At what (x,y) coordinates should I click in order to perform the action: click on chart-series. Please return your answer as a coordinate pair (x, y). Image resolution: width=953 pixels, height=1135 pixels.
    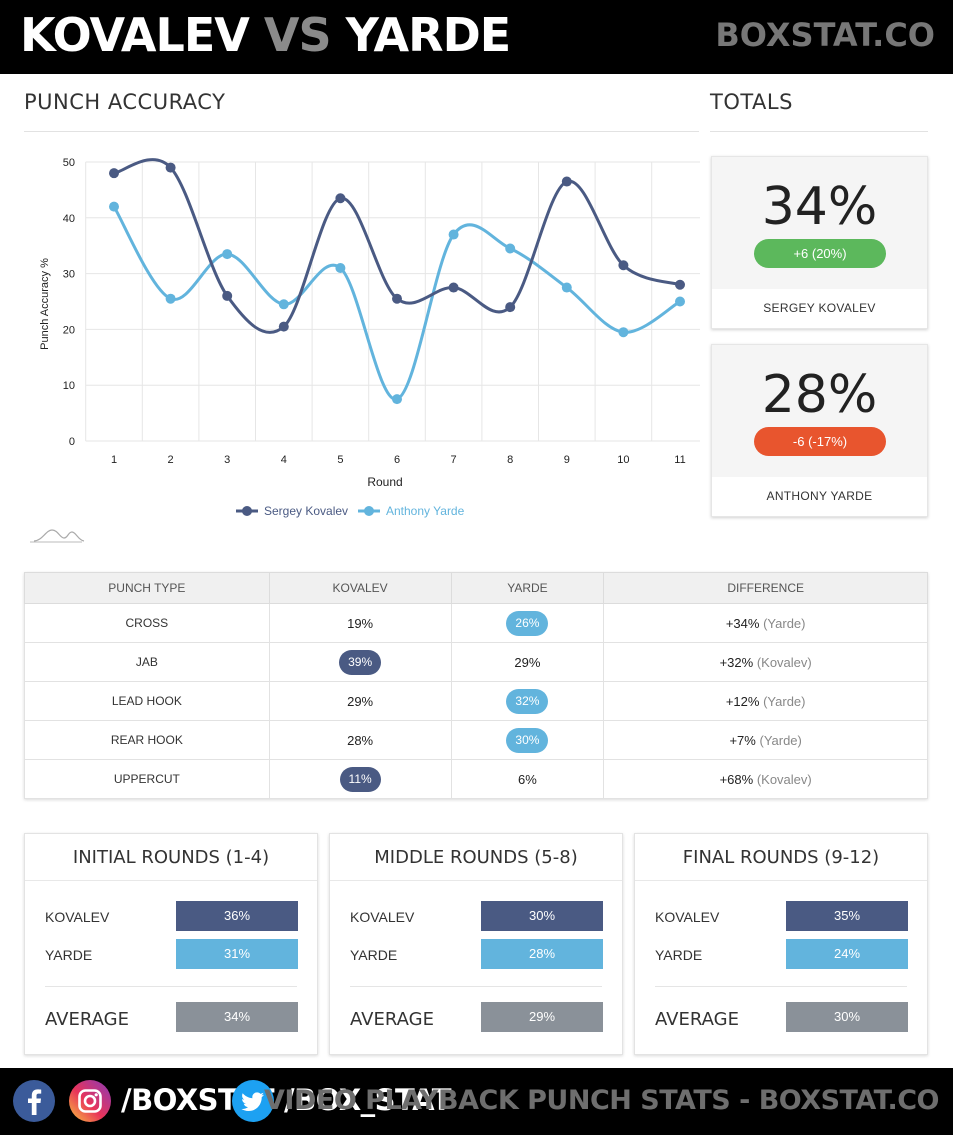
    Looking at the image, I should click on (397, 281).